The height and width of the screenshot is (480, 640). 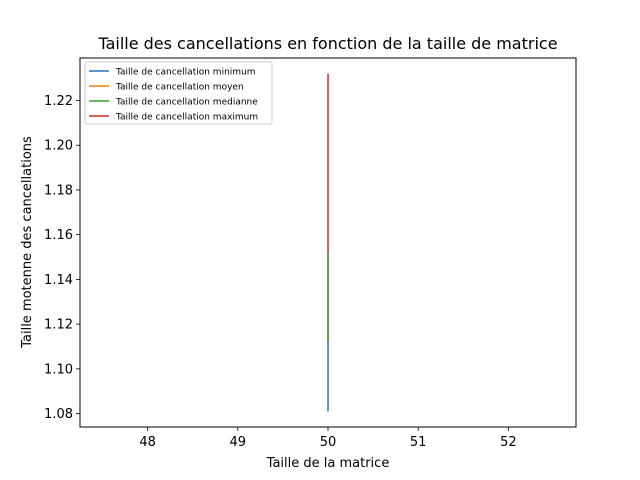 What do you see at coordinates (418, 442) in the screenshot?
I see `x-tick-label: 51` at bounding box center [418, 442].